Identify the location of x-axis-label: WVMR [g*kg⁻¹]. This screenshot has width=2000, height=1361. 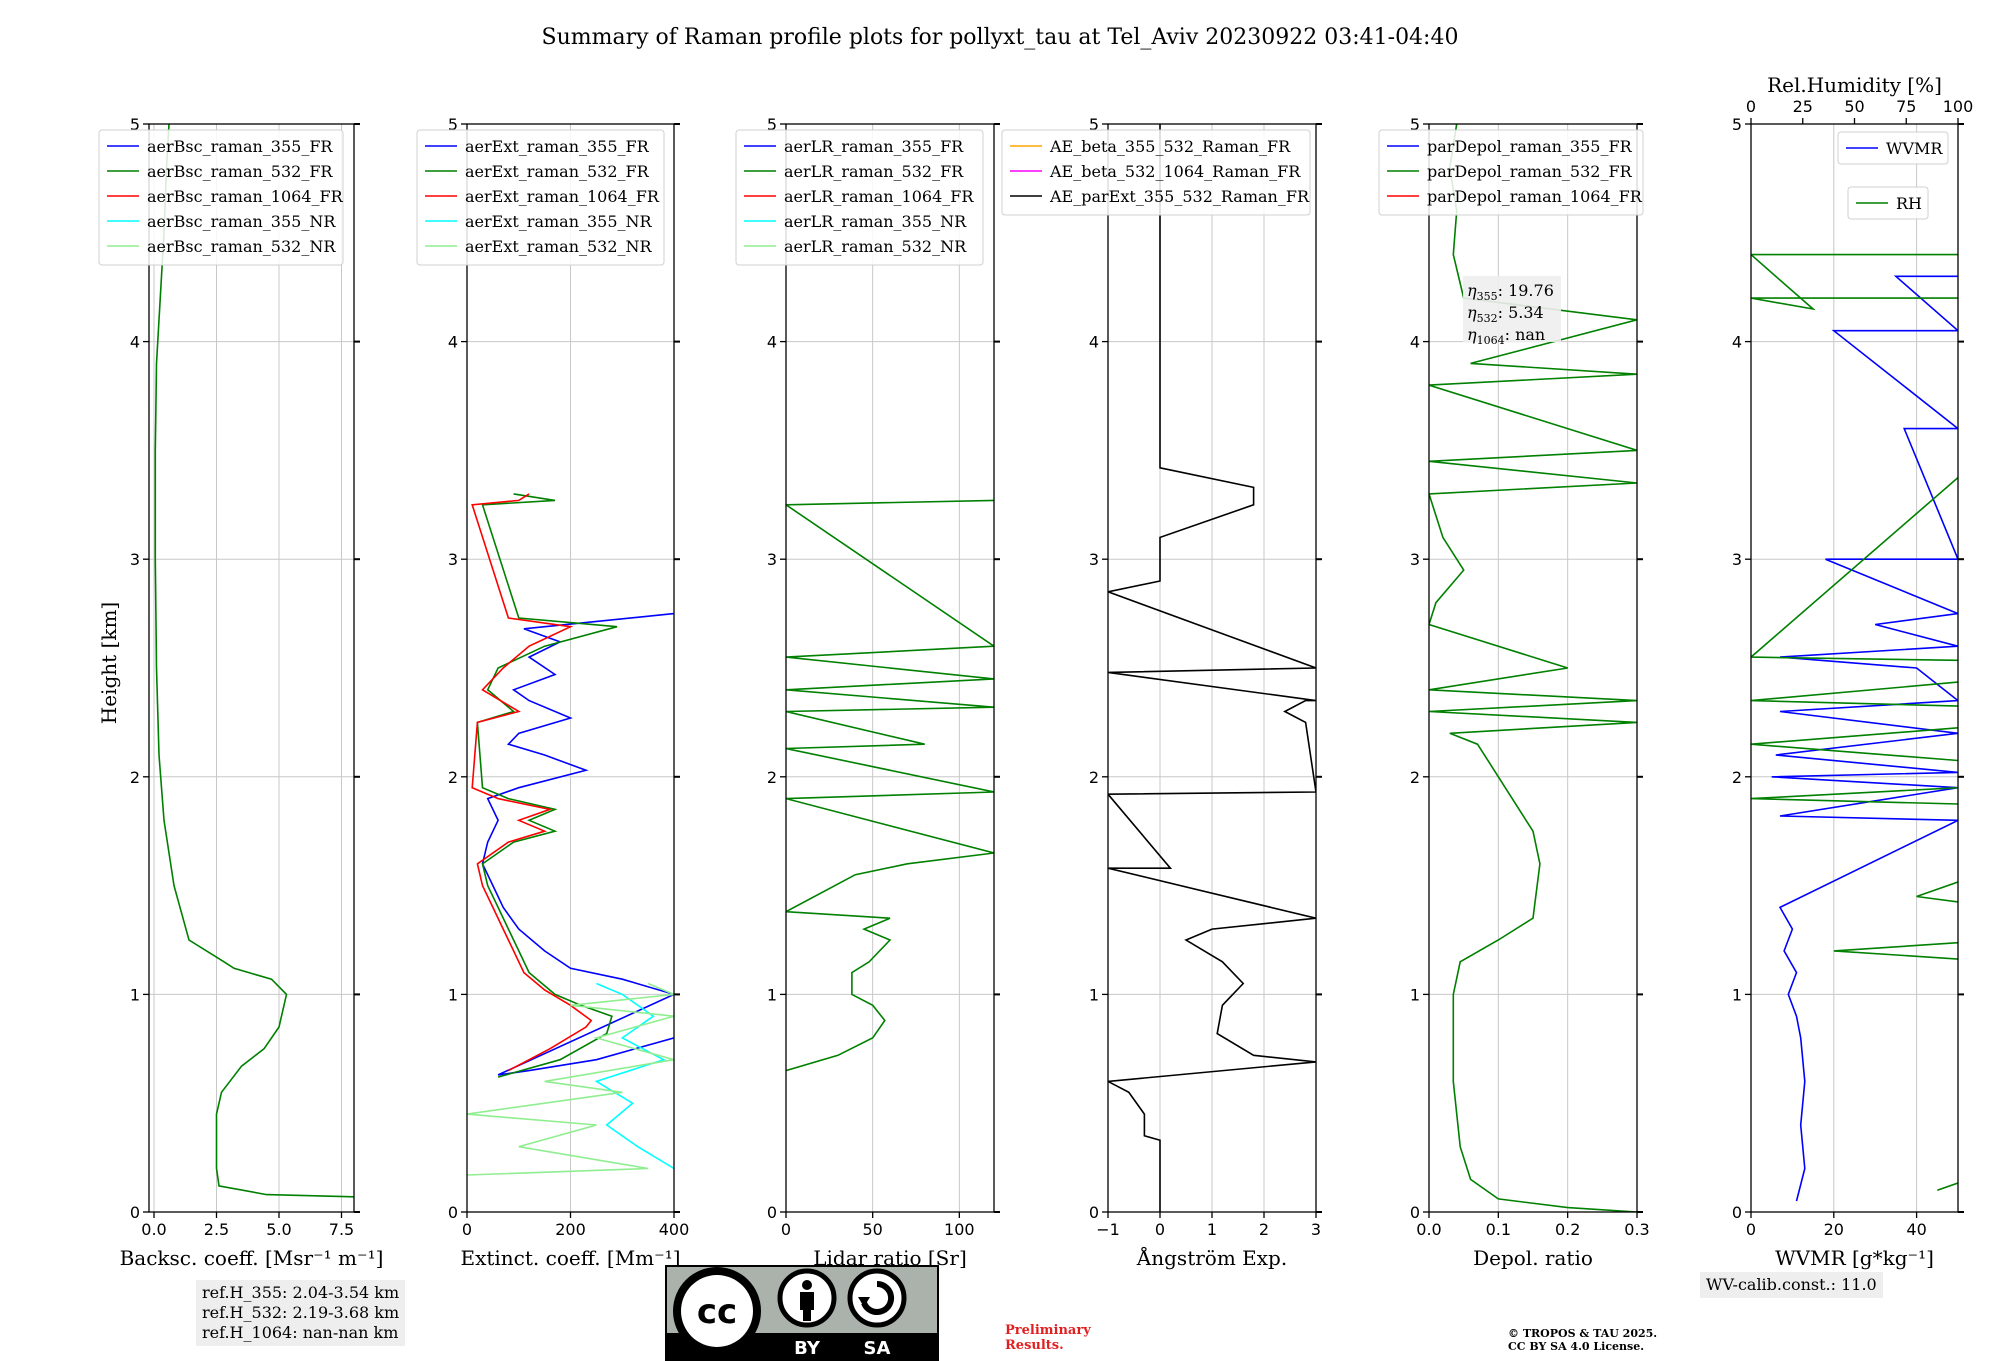
(1854, 1258).